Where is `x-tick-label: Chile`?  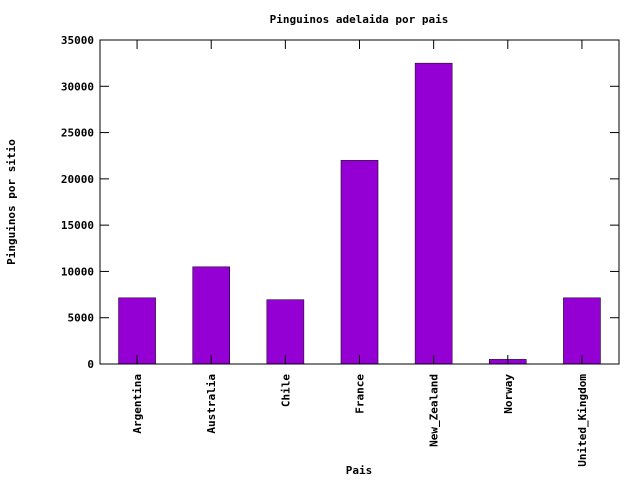
x-tick-label: Chile is located at coordinates (285, 390).